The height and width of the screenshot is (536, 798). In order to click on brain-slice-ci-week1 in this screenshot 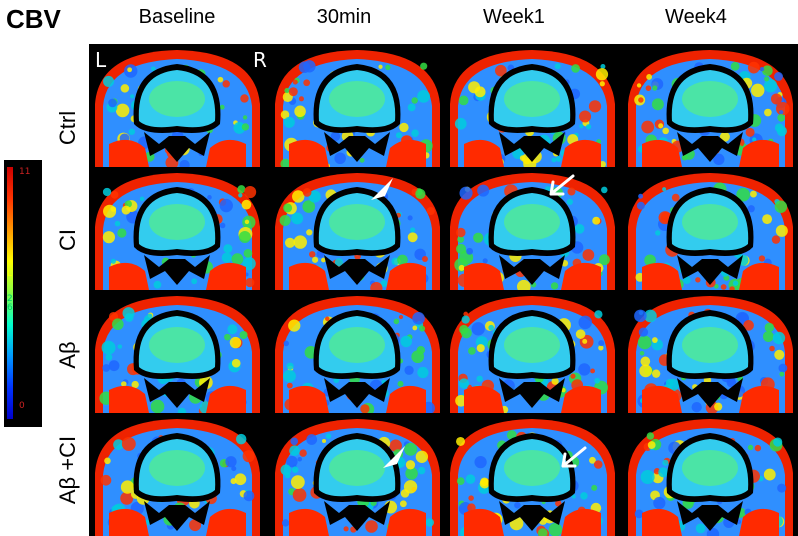, I will do `click(532, 228)`.